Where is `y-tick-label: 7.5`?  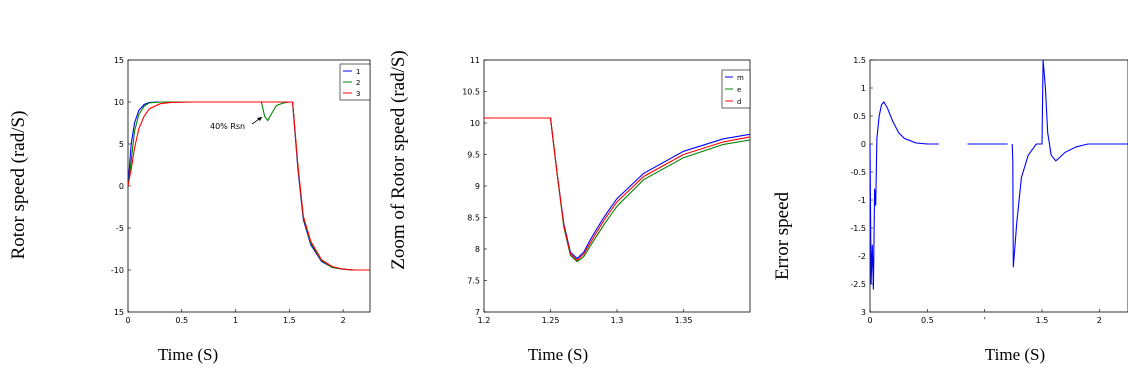
y-tick-label: 7.5 is located at coordinates (473, 281).